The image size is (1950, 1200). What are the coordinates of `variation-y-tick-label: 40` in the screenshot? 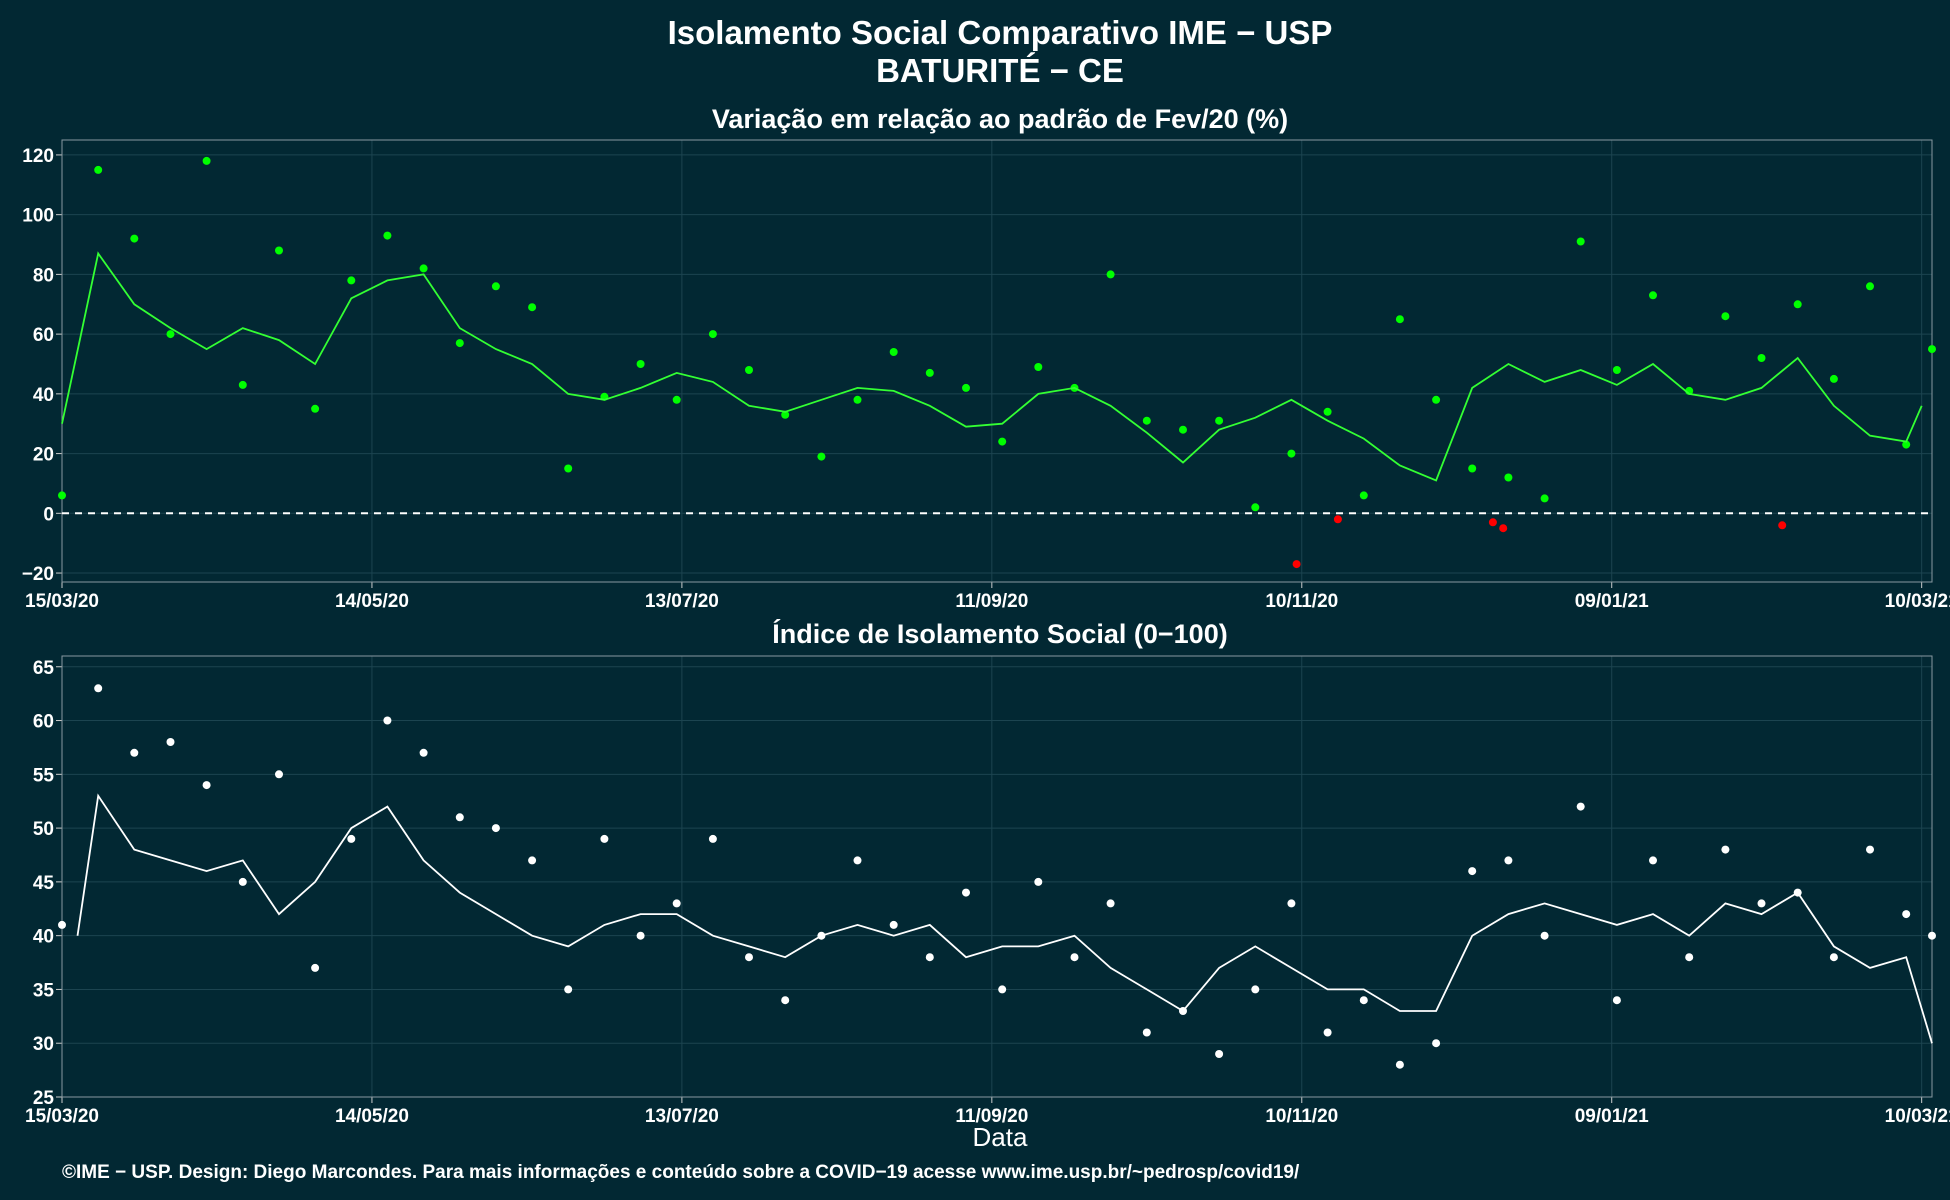 It's located at (43, 395).